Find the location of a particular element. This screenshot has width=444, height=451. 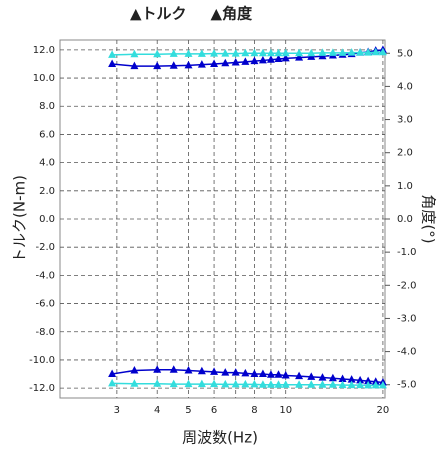

y-tick-label: 12.0 is located at coordinates (44, 50).